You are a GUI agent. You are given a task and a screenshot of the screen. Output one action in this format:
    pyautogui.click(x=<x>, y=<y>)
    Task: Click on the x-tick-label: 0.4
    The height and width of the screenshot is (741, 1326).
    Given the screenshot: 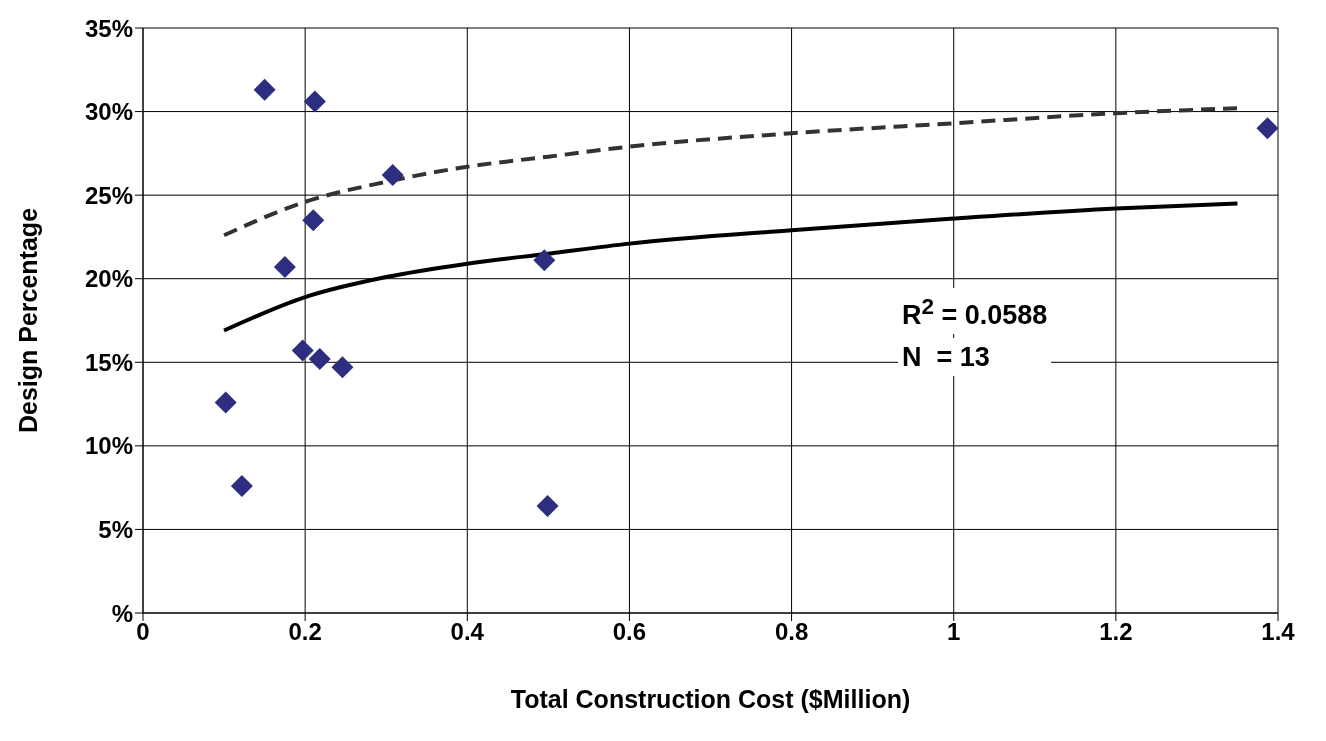 What is the action you would take?
    pyautogui.click(x=467, y=632)
    